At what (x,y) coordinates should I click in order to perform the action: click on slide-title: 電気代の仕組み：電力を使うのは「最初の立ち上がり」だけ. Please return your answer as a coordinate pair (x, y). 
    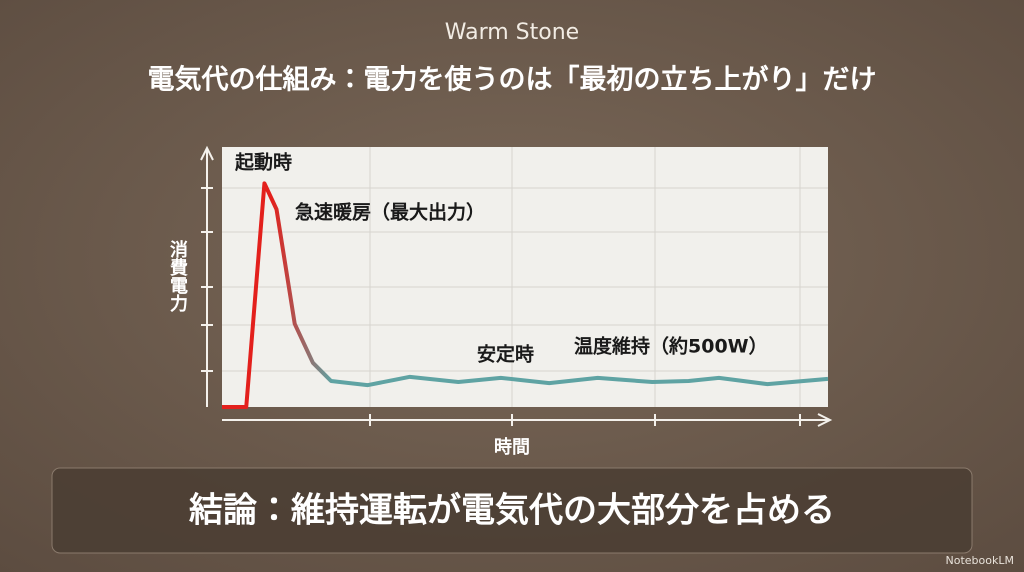
    Looking at the image, I should click on (512, 80).